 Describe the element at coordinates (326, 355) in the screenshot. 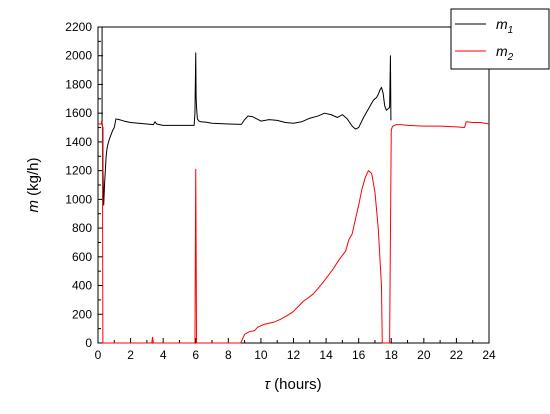

I see `x-tick-label: 14` at that location.